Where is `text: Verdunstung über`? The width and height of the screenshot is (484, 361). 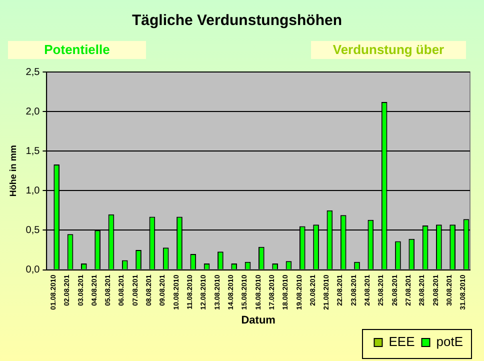
text: Verdunstung über is located at coordinates (388, 50).